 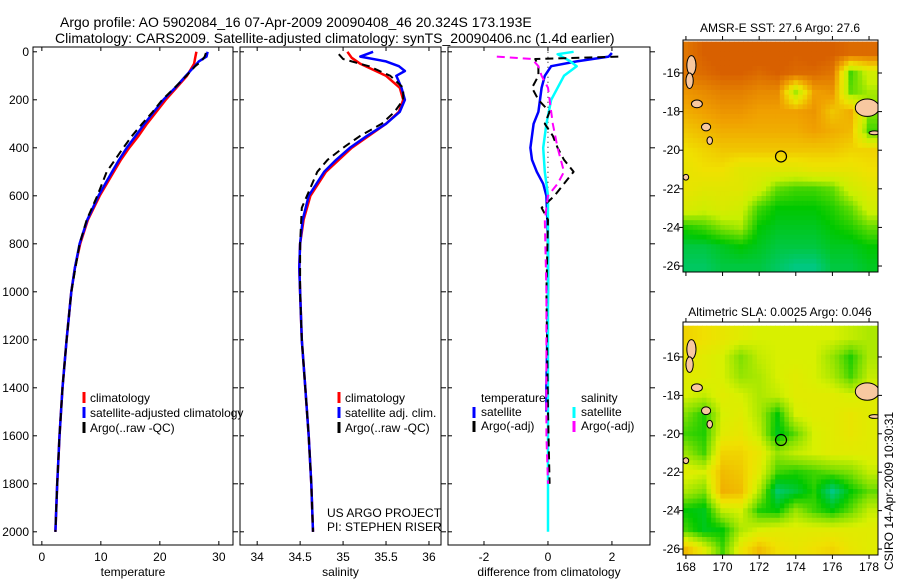 I want to click on y-tick-label: 200, so click(x=19, y=100).